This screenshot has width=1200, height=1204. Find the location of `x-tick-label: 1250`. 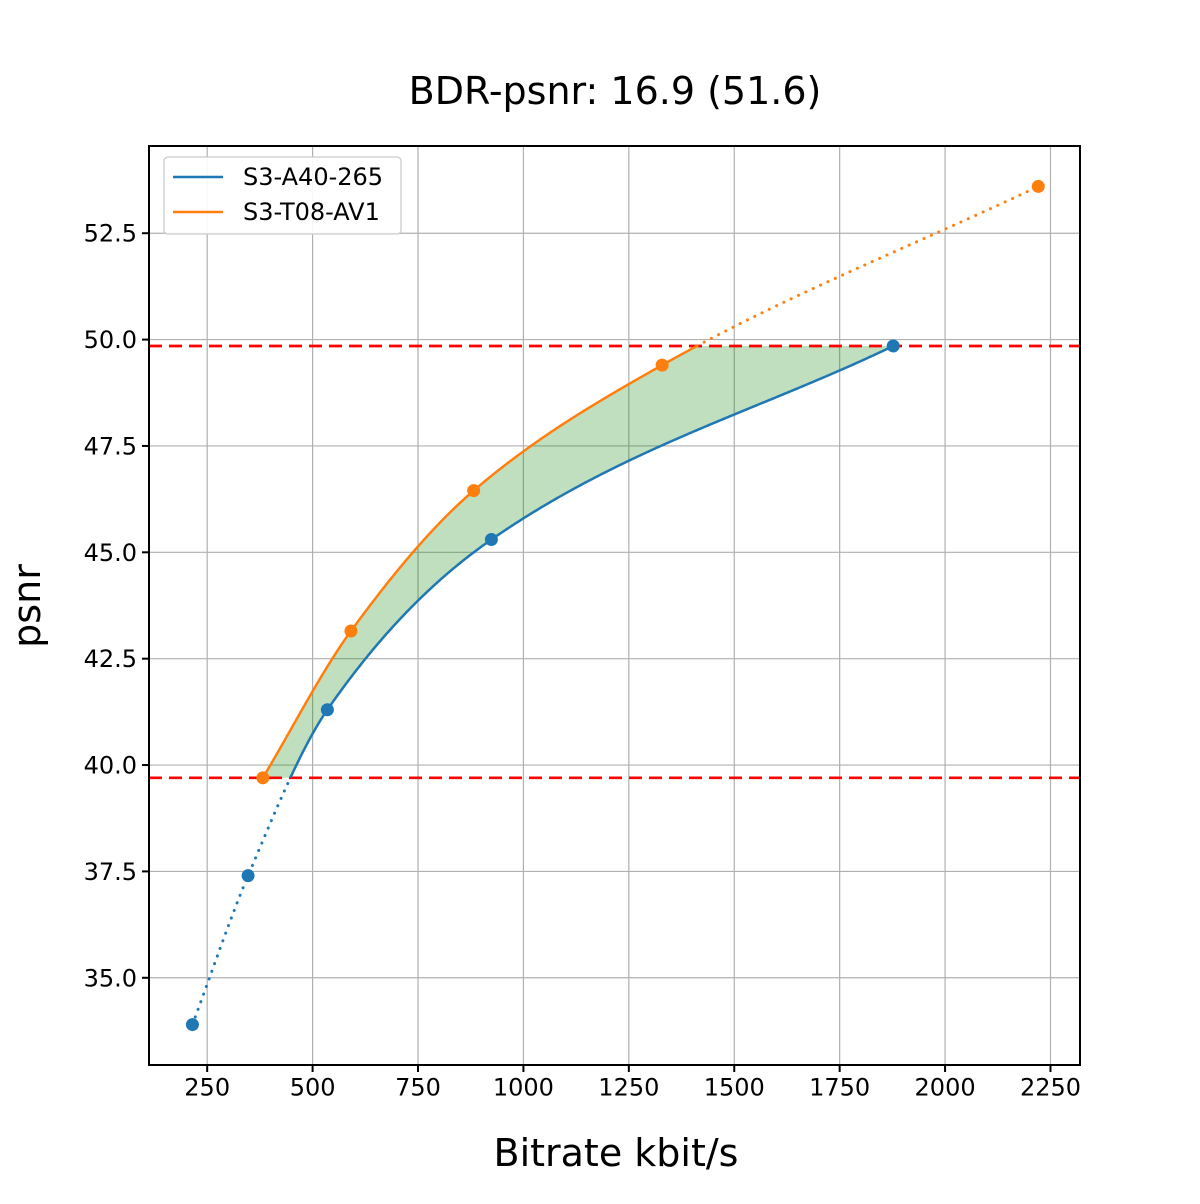

x-tick-label: 1250 is located at coordinates (628, 1088).